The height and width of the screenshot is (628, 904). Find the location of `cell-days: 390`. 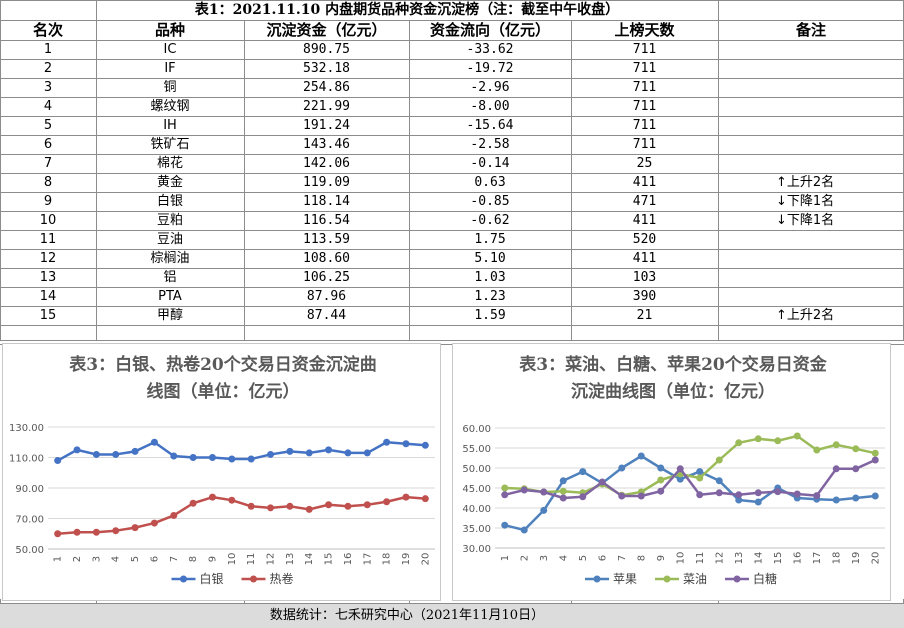

cell-days: 390 is located at coordinates (644, 296).